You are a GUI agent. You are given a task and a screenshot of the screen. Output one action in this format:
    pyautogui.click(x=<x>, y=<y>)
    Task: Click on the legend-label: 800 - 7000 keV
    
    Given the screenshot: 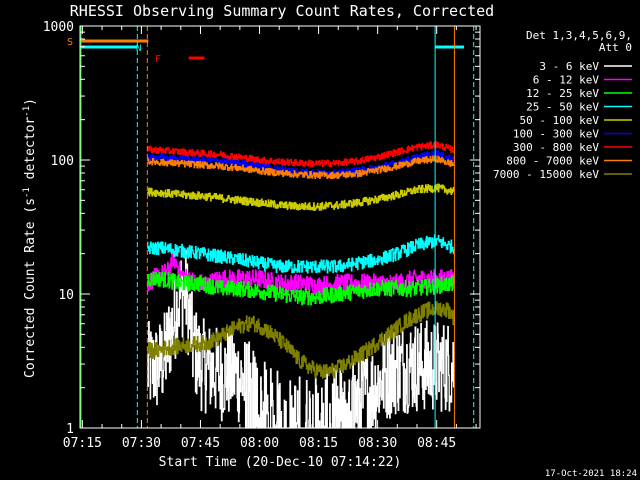 What is the action you would take?
    pyautogui.click(x=552, y=161)
    